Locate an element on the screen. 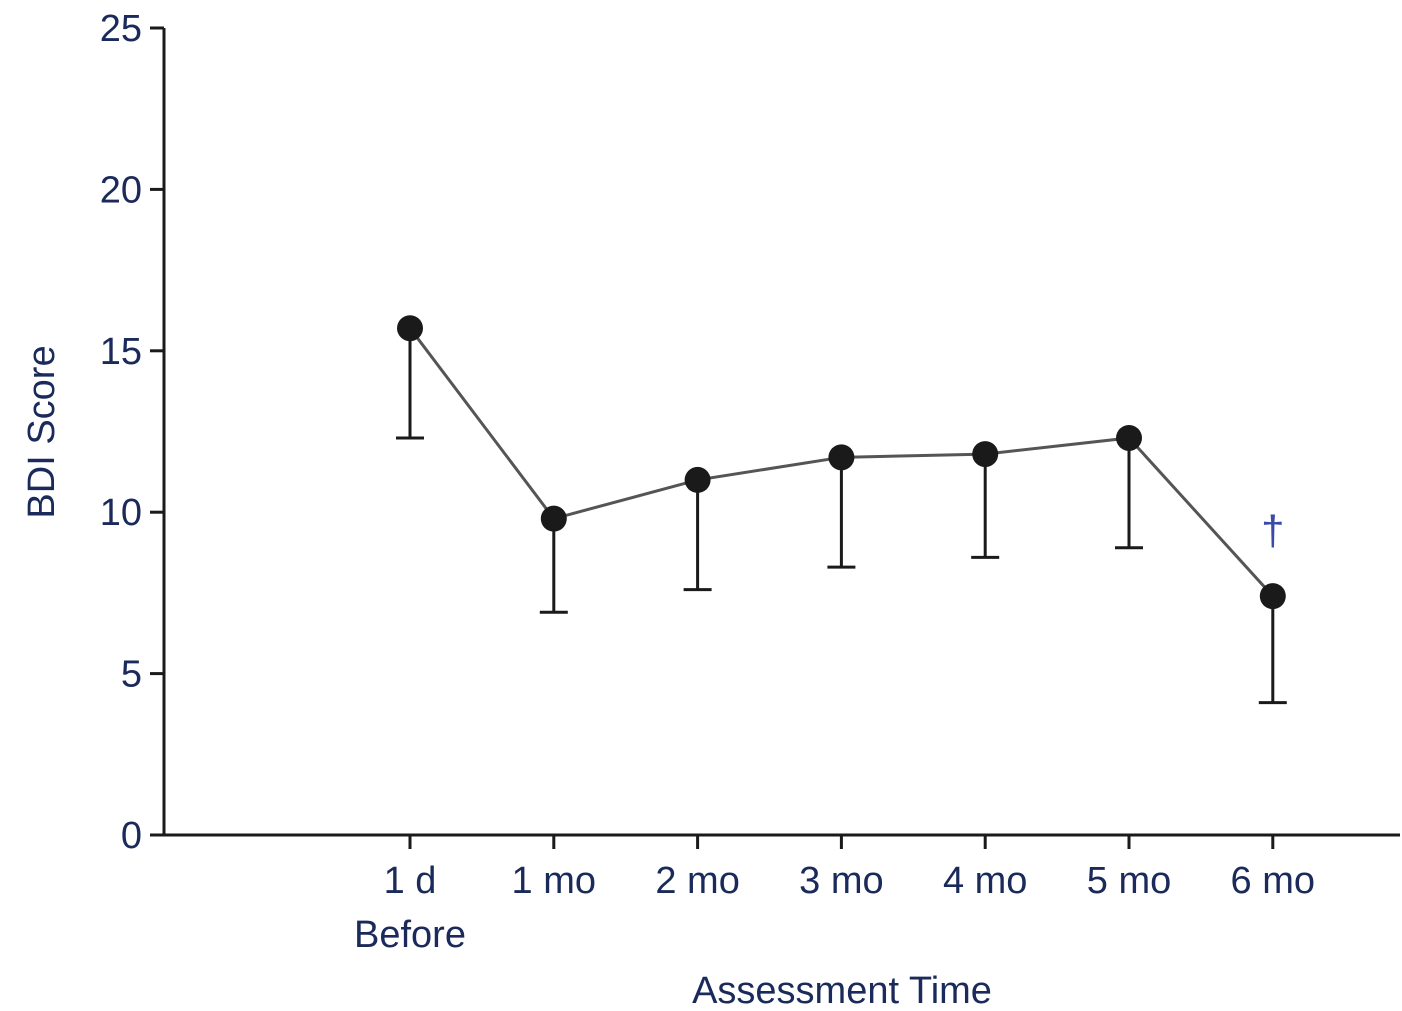  y-tick-label: 10 is located at coordinates (121, 513).